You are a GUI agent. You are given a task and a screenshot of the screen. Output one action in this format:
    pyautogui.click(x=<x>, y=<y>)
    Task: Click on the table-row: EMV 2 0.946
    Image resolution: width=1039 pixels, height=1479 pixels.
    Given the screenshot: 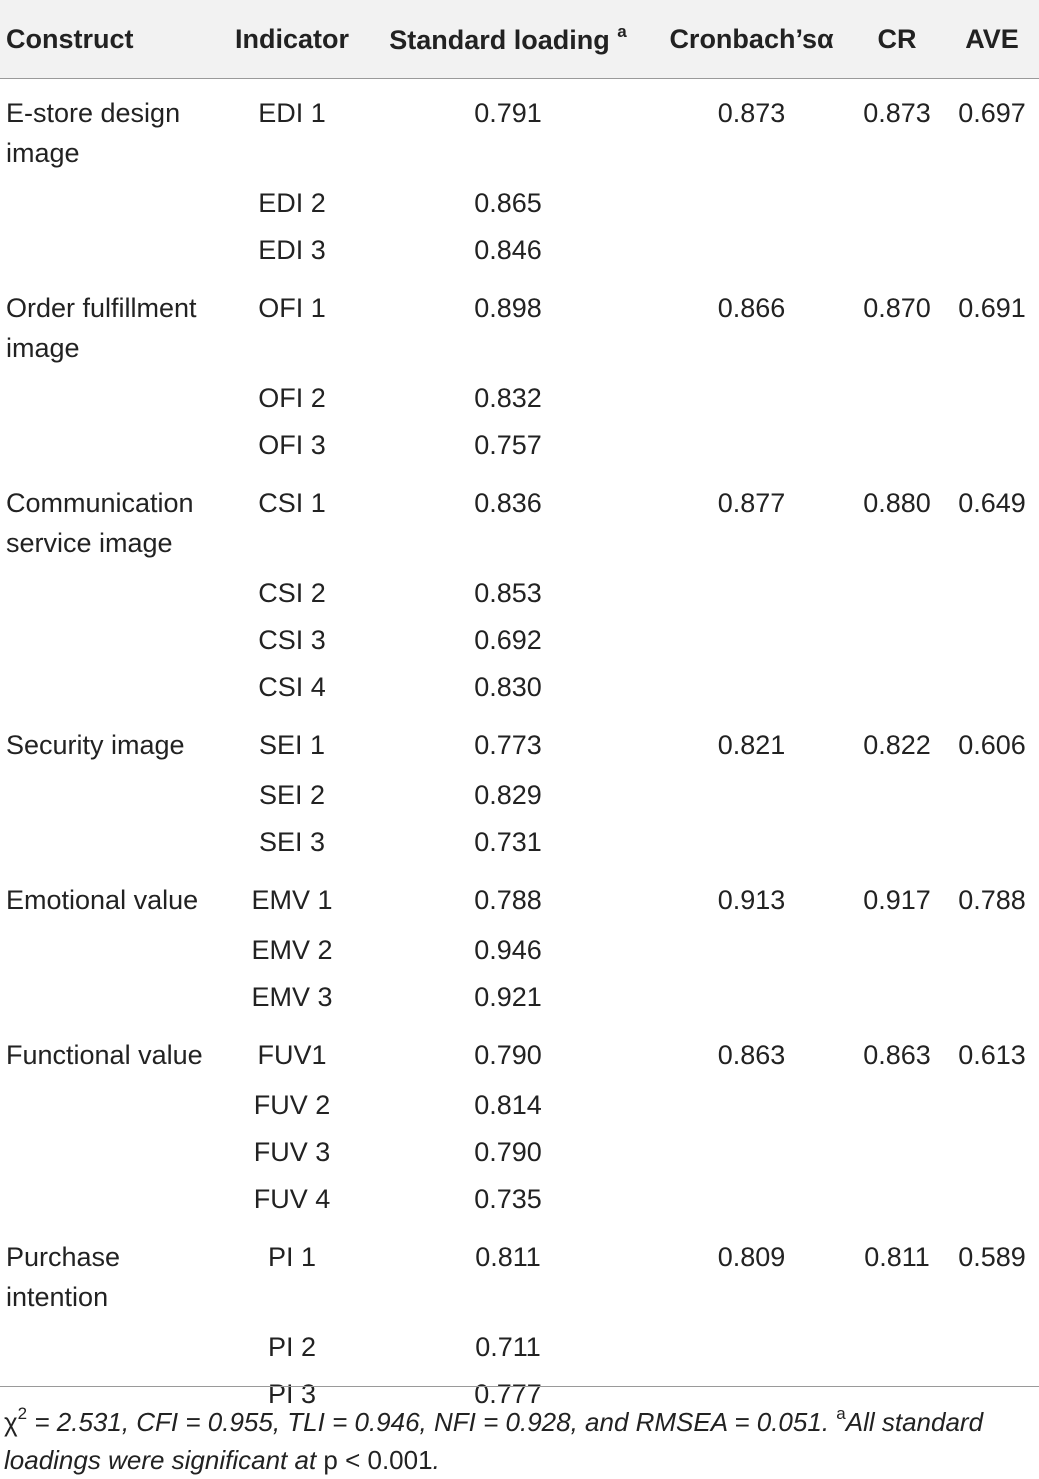 What is the action you would take?
    pyautogui.click(x=519, y=949)
    